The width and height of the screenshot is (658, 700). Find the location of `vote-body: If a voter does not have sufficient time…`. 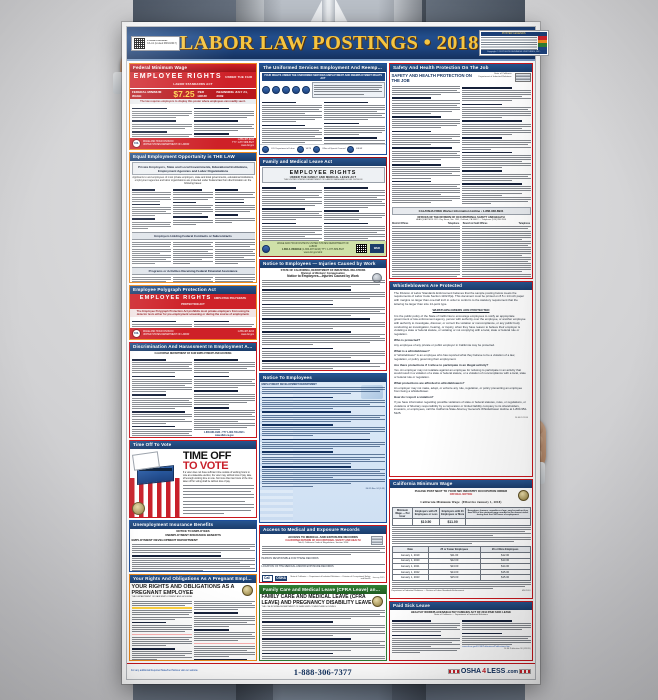

vote-body: If a voter does not have sufficient time… is located at coordinates (218, 478).